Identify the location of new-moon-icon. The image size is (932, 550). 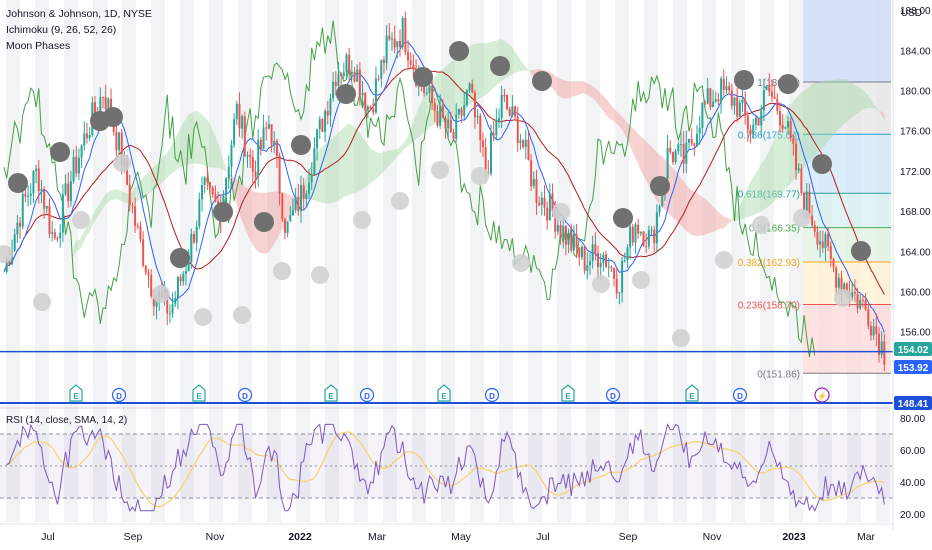
(724, 260).